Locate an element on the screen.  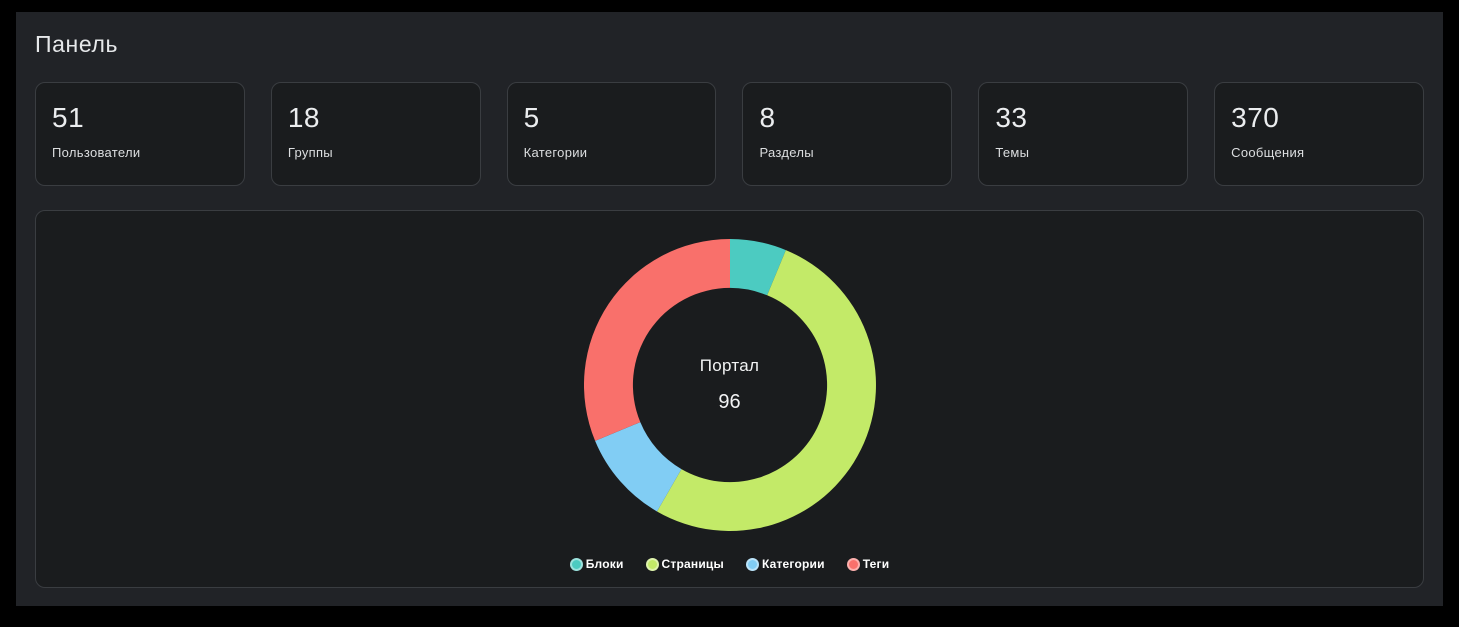
stat-card-topics: 33 Темы is located at coordinates (1083, 134).